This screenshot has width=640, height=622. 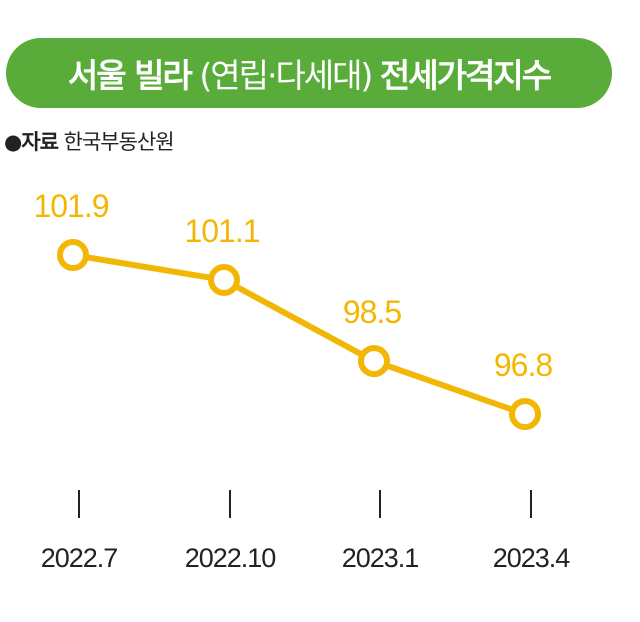 I want to click on title-sub: (연립·다세대), so click(x=286, y=75).